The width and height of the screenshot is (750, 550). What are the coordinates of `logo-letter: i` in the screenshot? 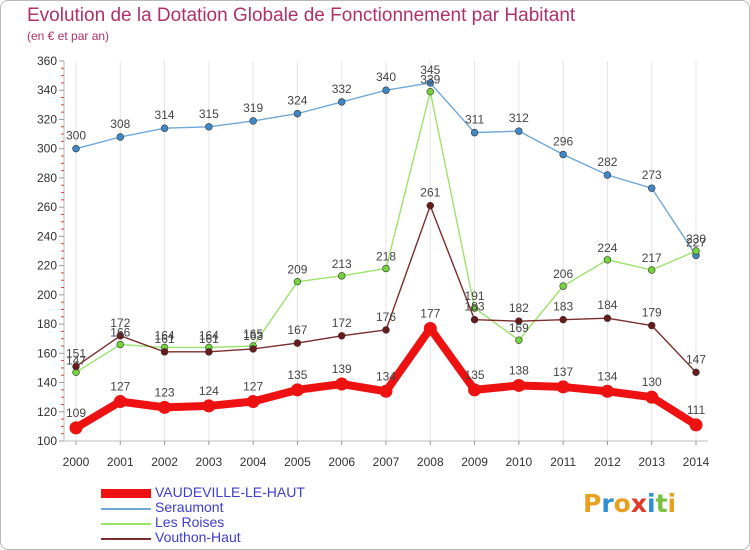 It's located at (651, 503).